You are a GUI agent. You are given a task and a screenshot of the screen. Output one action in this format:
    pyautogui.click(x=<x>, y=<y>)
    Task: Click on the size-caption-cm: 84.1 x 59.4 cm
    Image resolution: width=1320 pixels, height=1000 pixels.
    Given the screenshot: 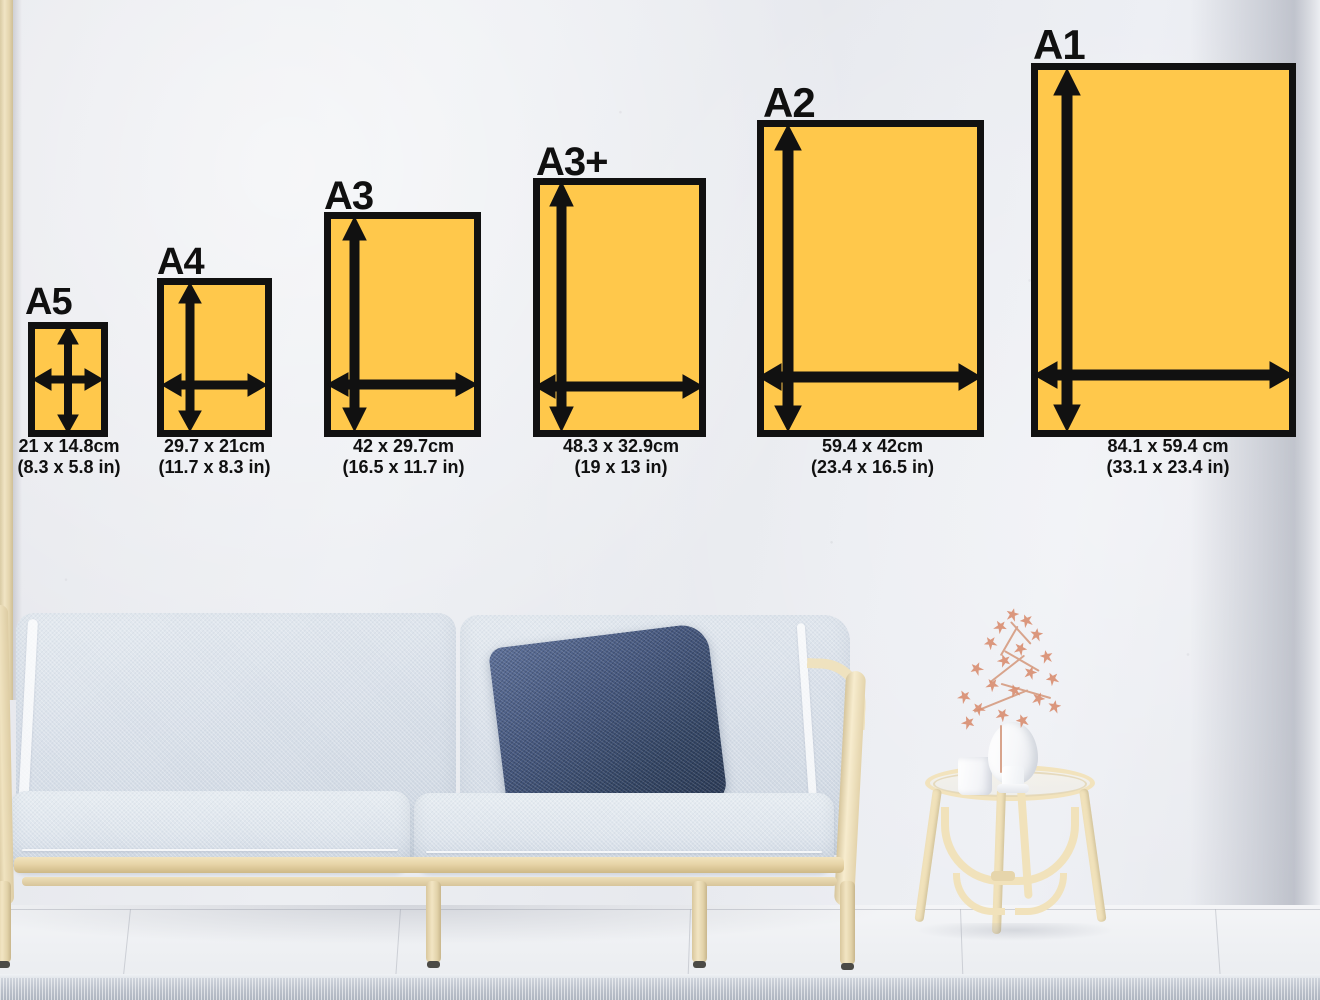 What is the action you would take?
    pyautogui.click(x=1168, y=446)
    